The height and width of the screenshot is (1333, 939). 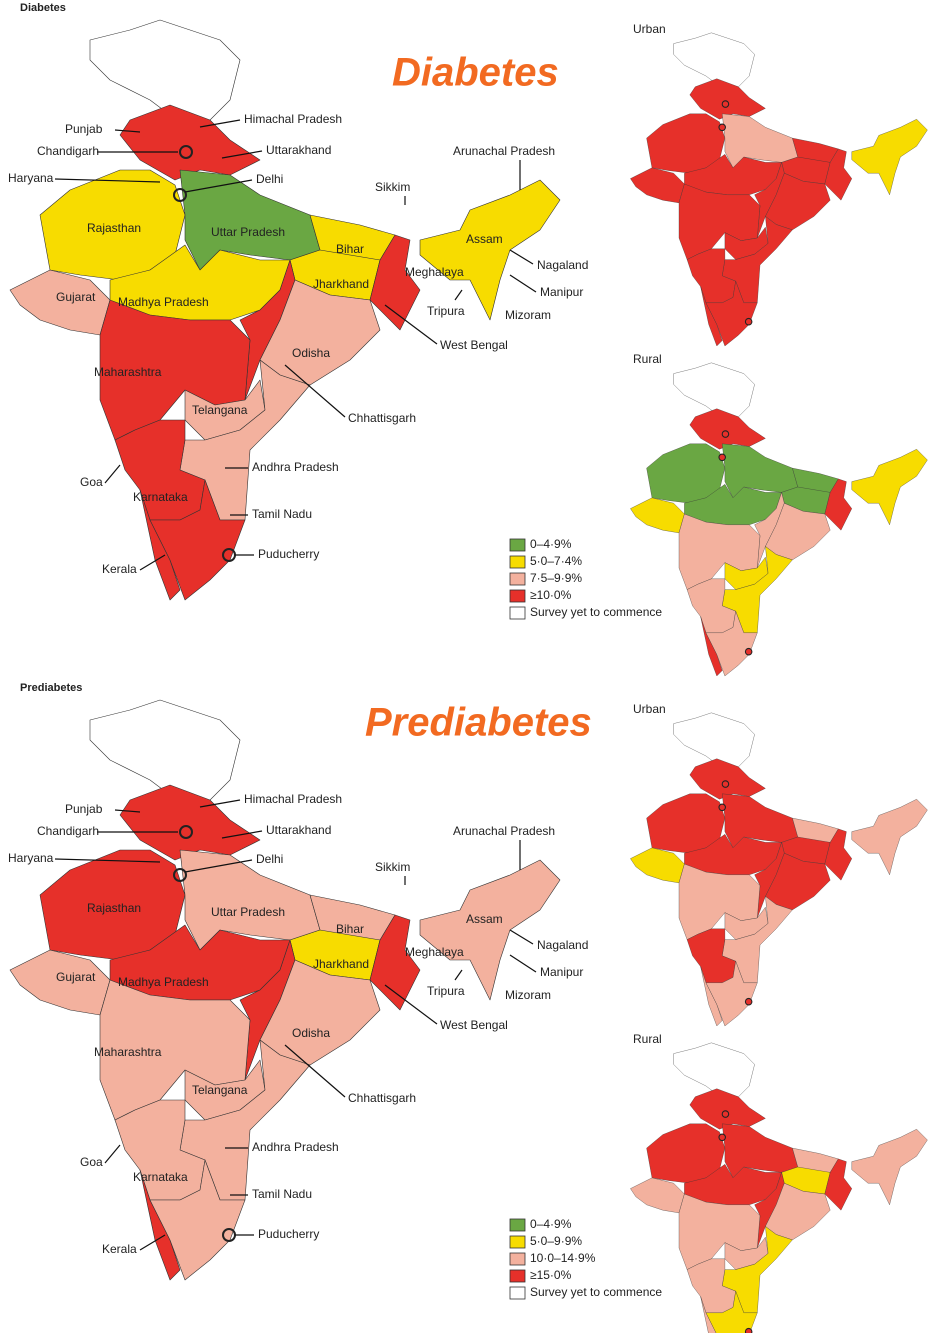 I want to click on state-label: Tripura, so click(x=446, y=991).